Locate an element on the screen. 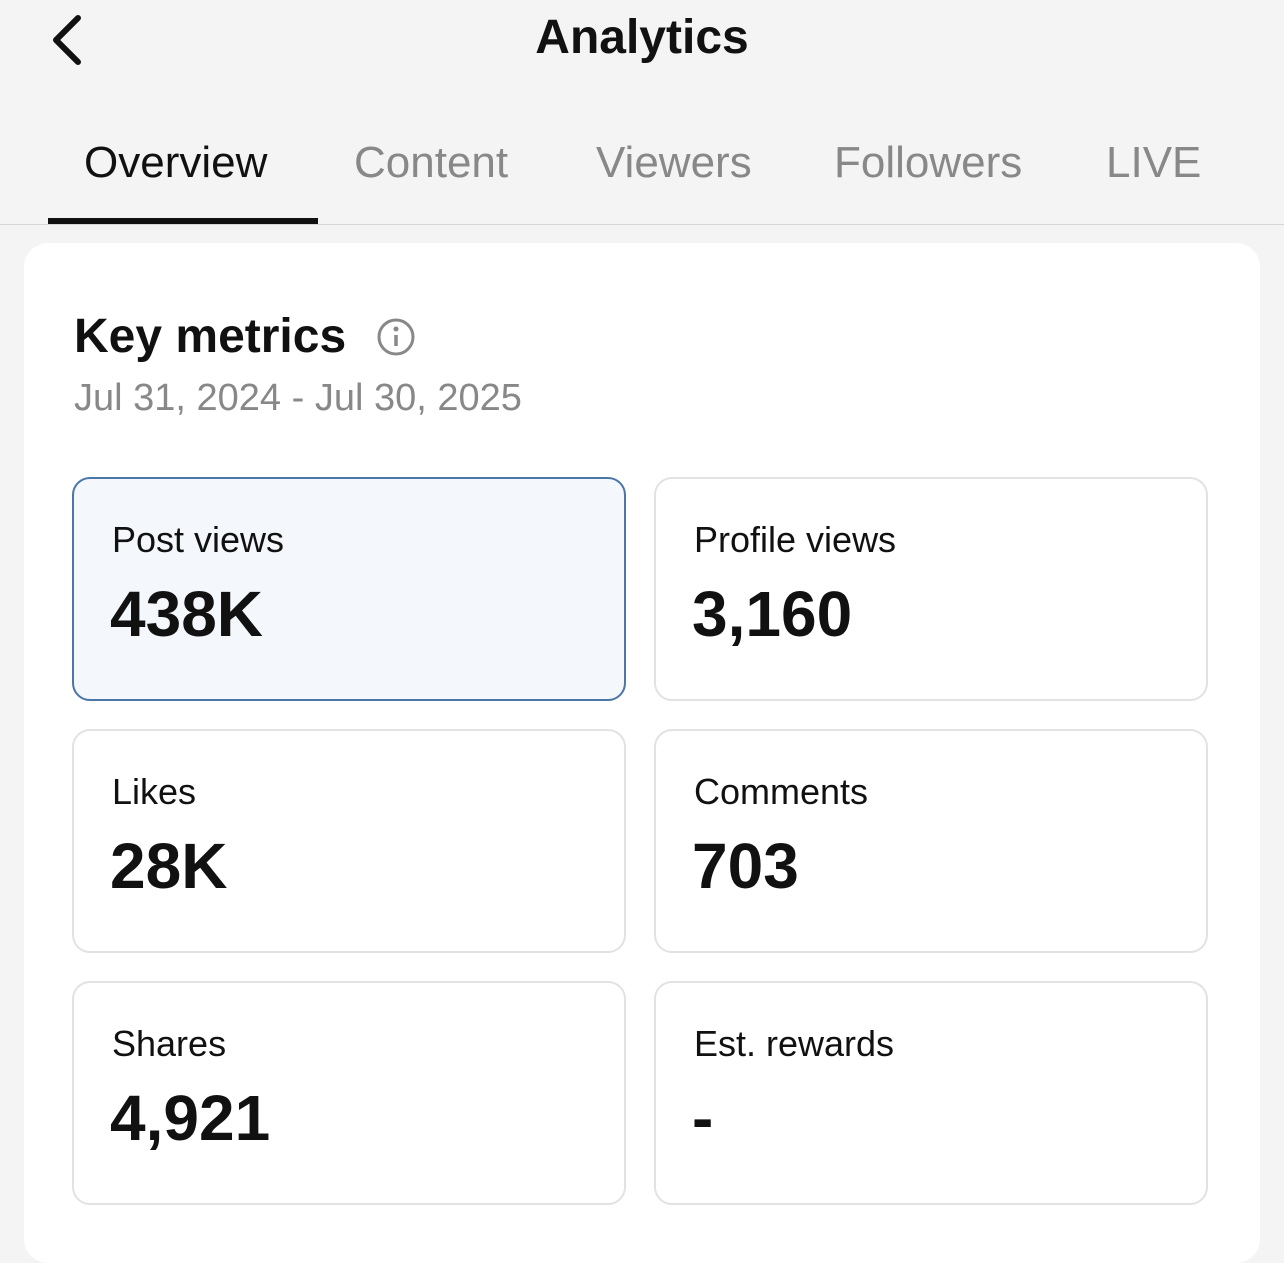 The height and width of the screenshot is (1263, 1284). metric-tile: Likes 28K is located at coordinates (349, 841).